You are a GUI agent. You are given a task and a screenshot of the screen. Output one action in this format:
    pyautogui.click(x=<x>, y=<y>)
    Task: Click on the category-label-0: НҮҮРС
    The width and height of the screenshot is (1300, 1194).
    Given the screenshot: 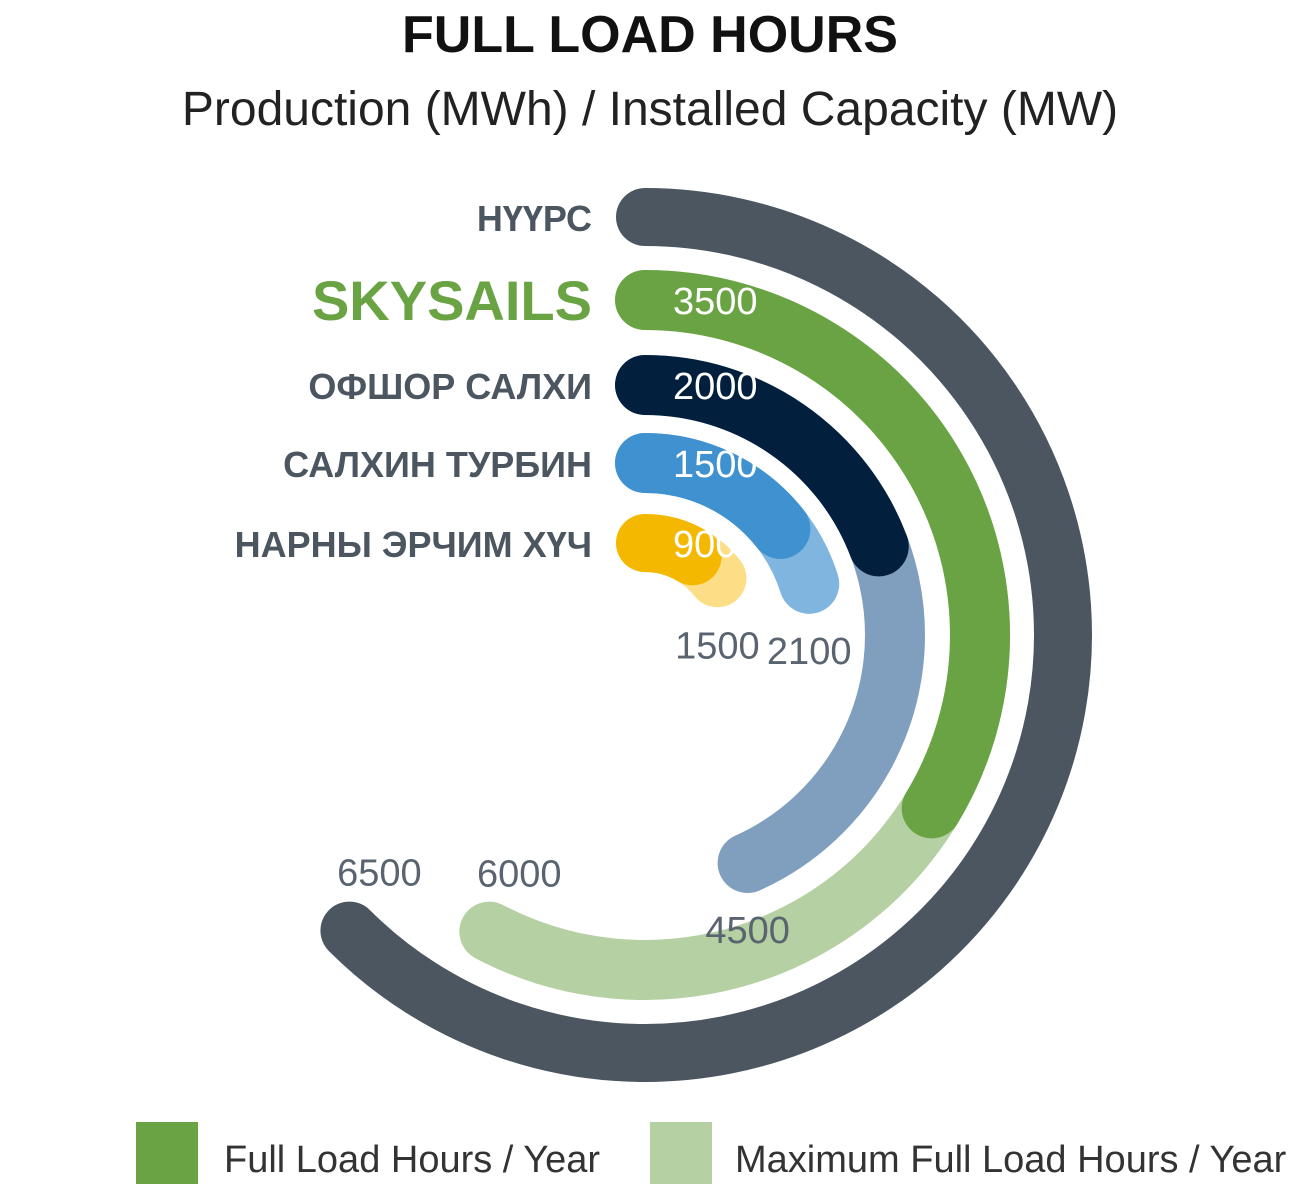 What is the action you would take?
    pyautogui.click(x=534, y=218)
    